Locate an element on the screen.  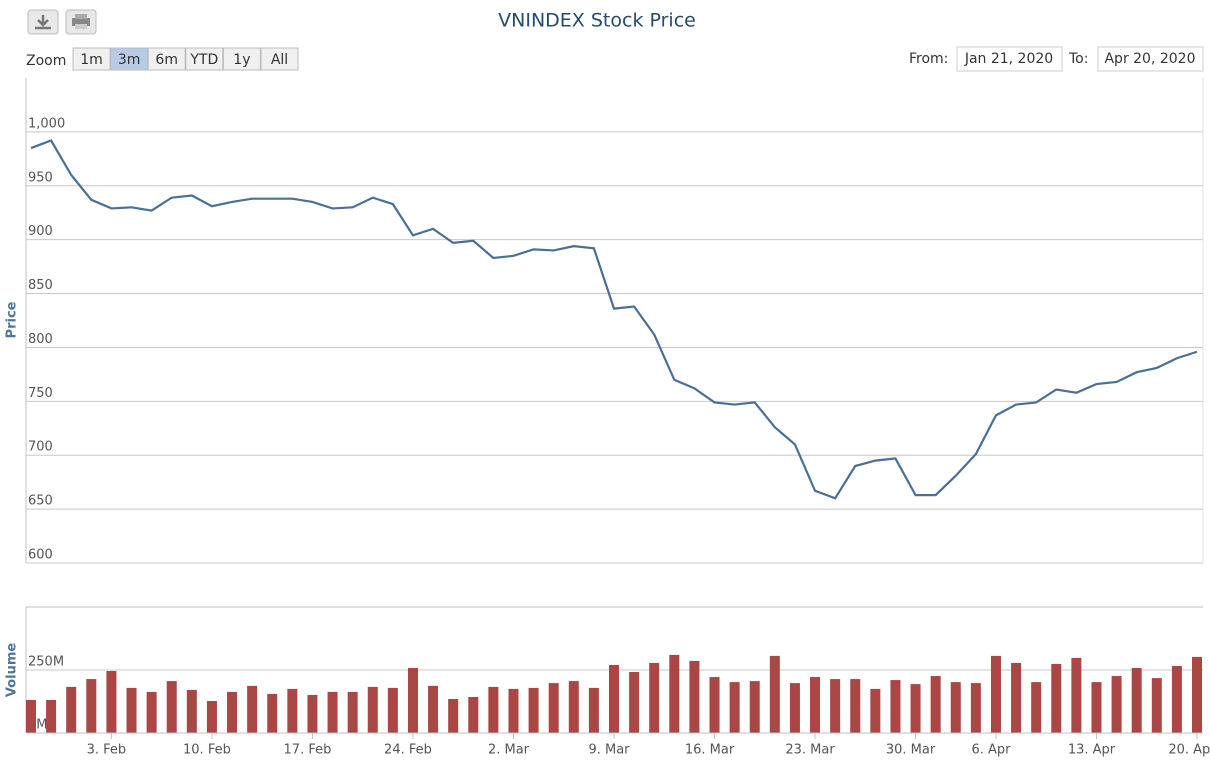
from-label: From: is located at coordinates (928, 59).